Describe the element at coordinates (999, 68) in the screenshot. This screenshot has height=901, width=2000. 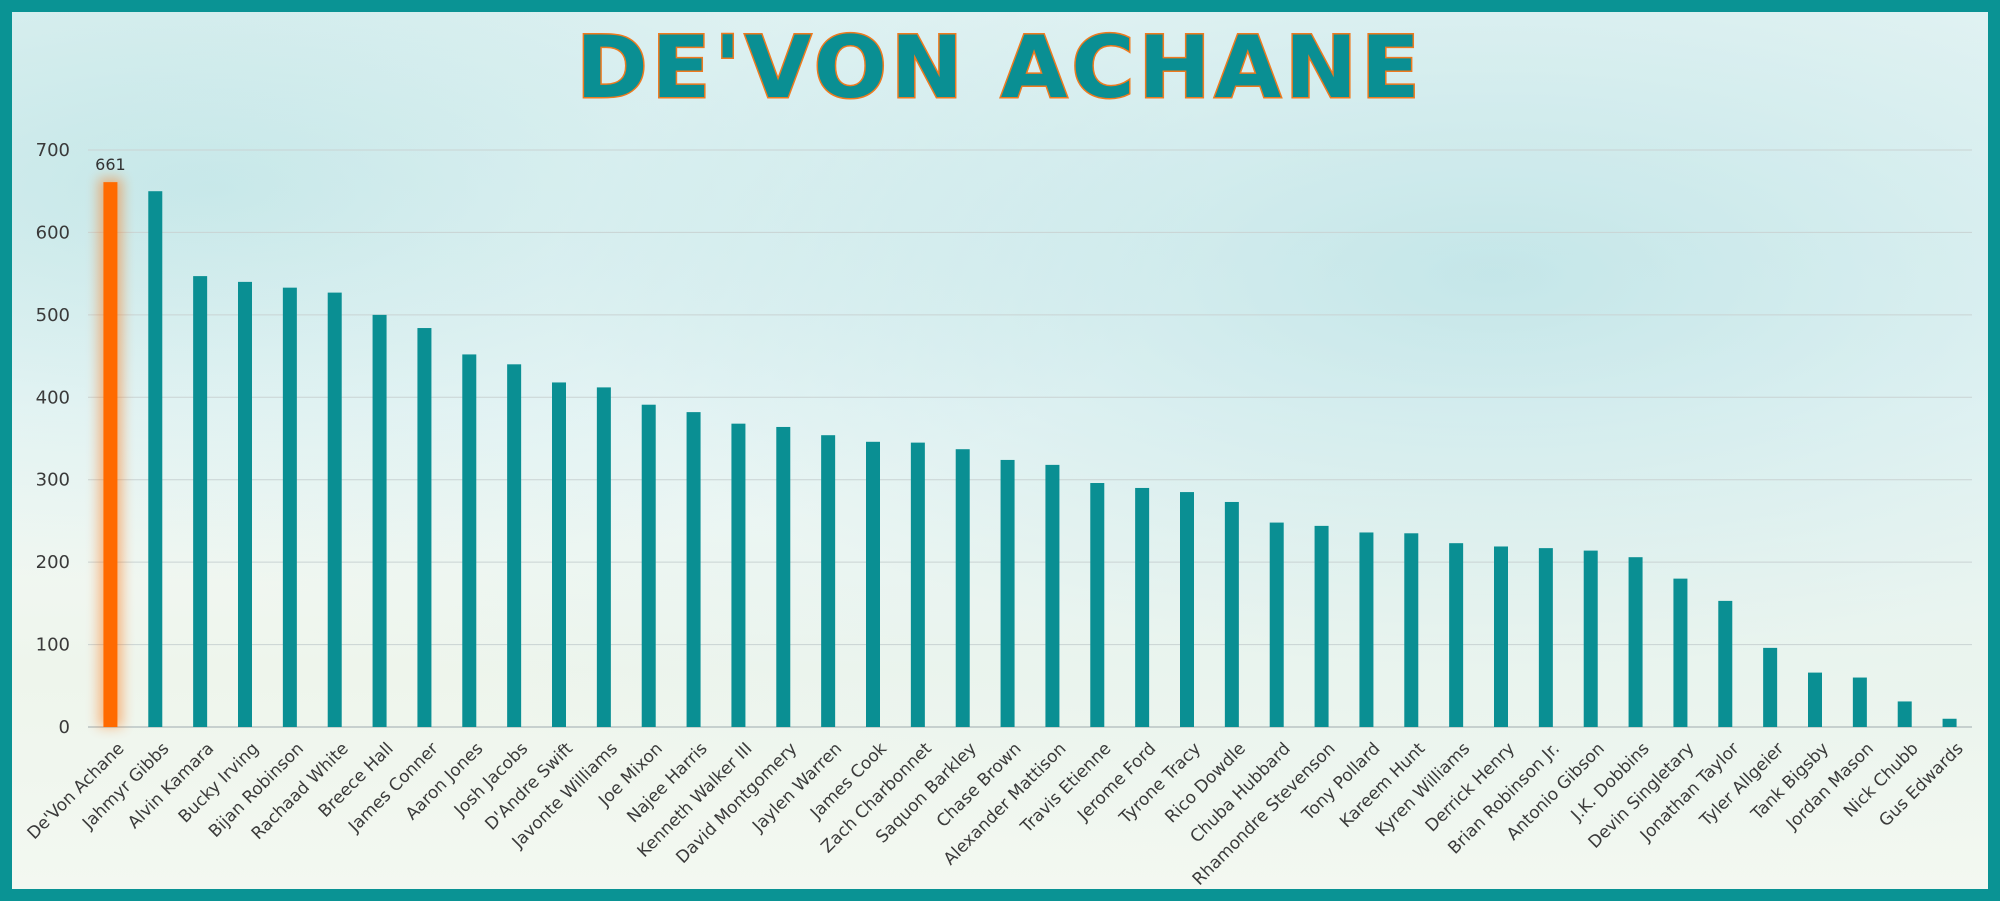
I see `chart-title: DE'VON ACHANE` at that location.